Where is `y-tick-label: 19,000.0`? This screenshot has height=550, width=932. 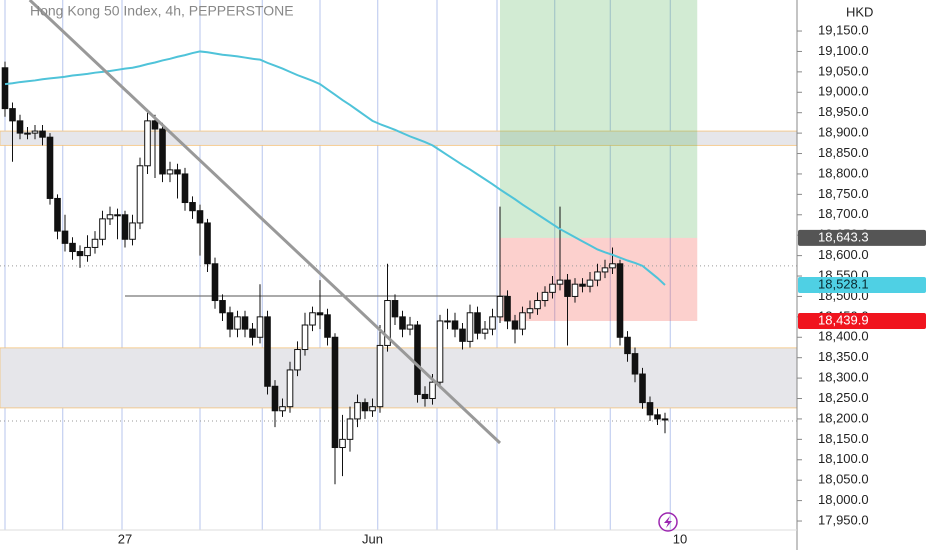 y-tick-label: 19,000.0 is located at coordinates (843, 91).